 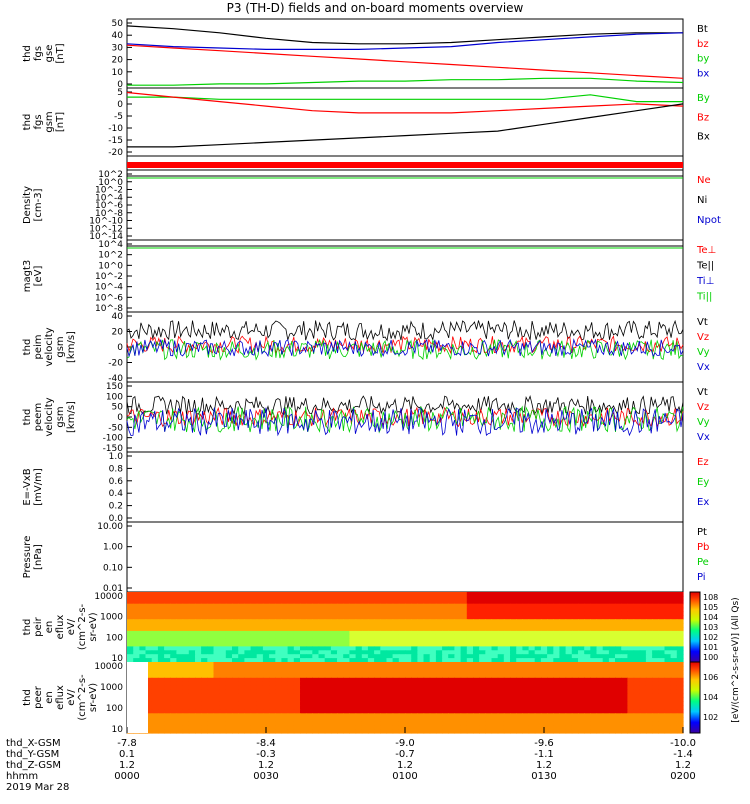 I want to click on y-tick-label: 10^-12, so click(x=106, y=229).